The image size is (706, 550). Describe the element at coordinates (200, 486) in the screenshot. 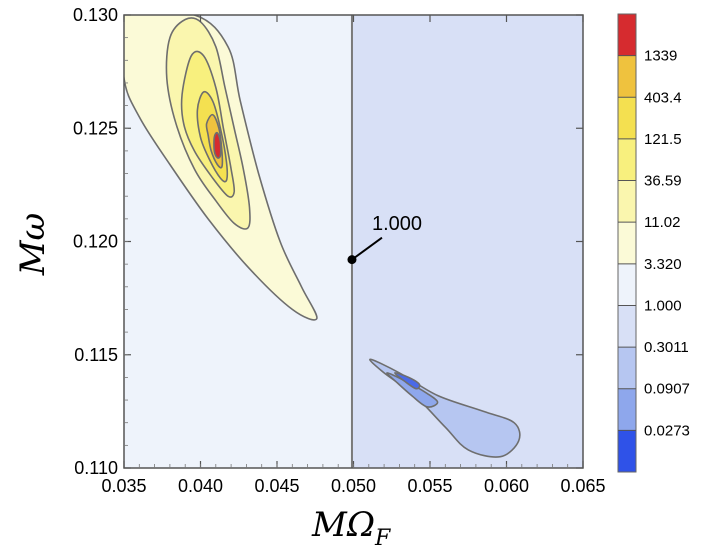

I see `x-tick-label: 0.040` at that location.